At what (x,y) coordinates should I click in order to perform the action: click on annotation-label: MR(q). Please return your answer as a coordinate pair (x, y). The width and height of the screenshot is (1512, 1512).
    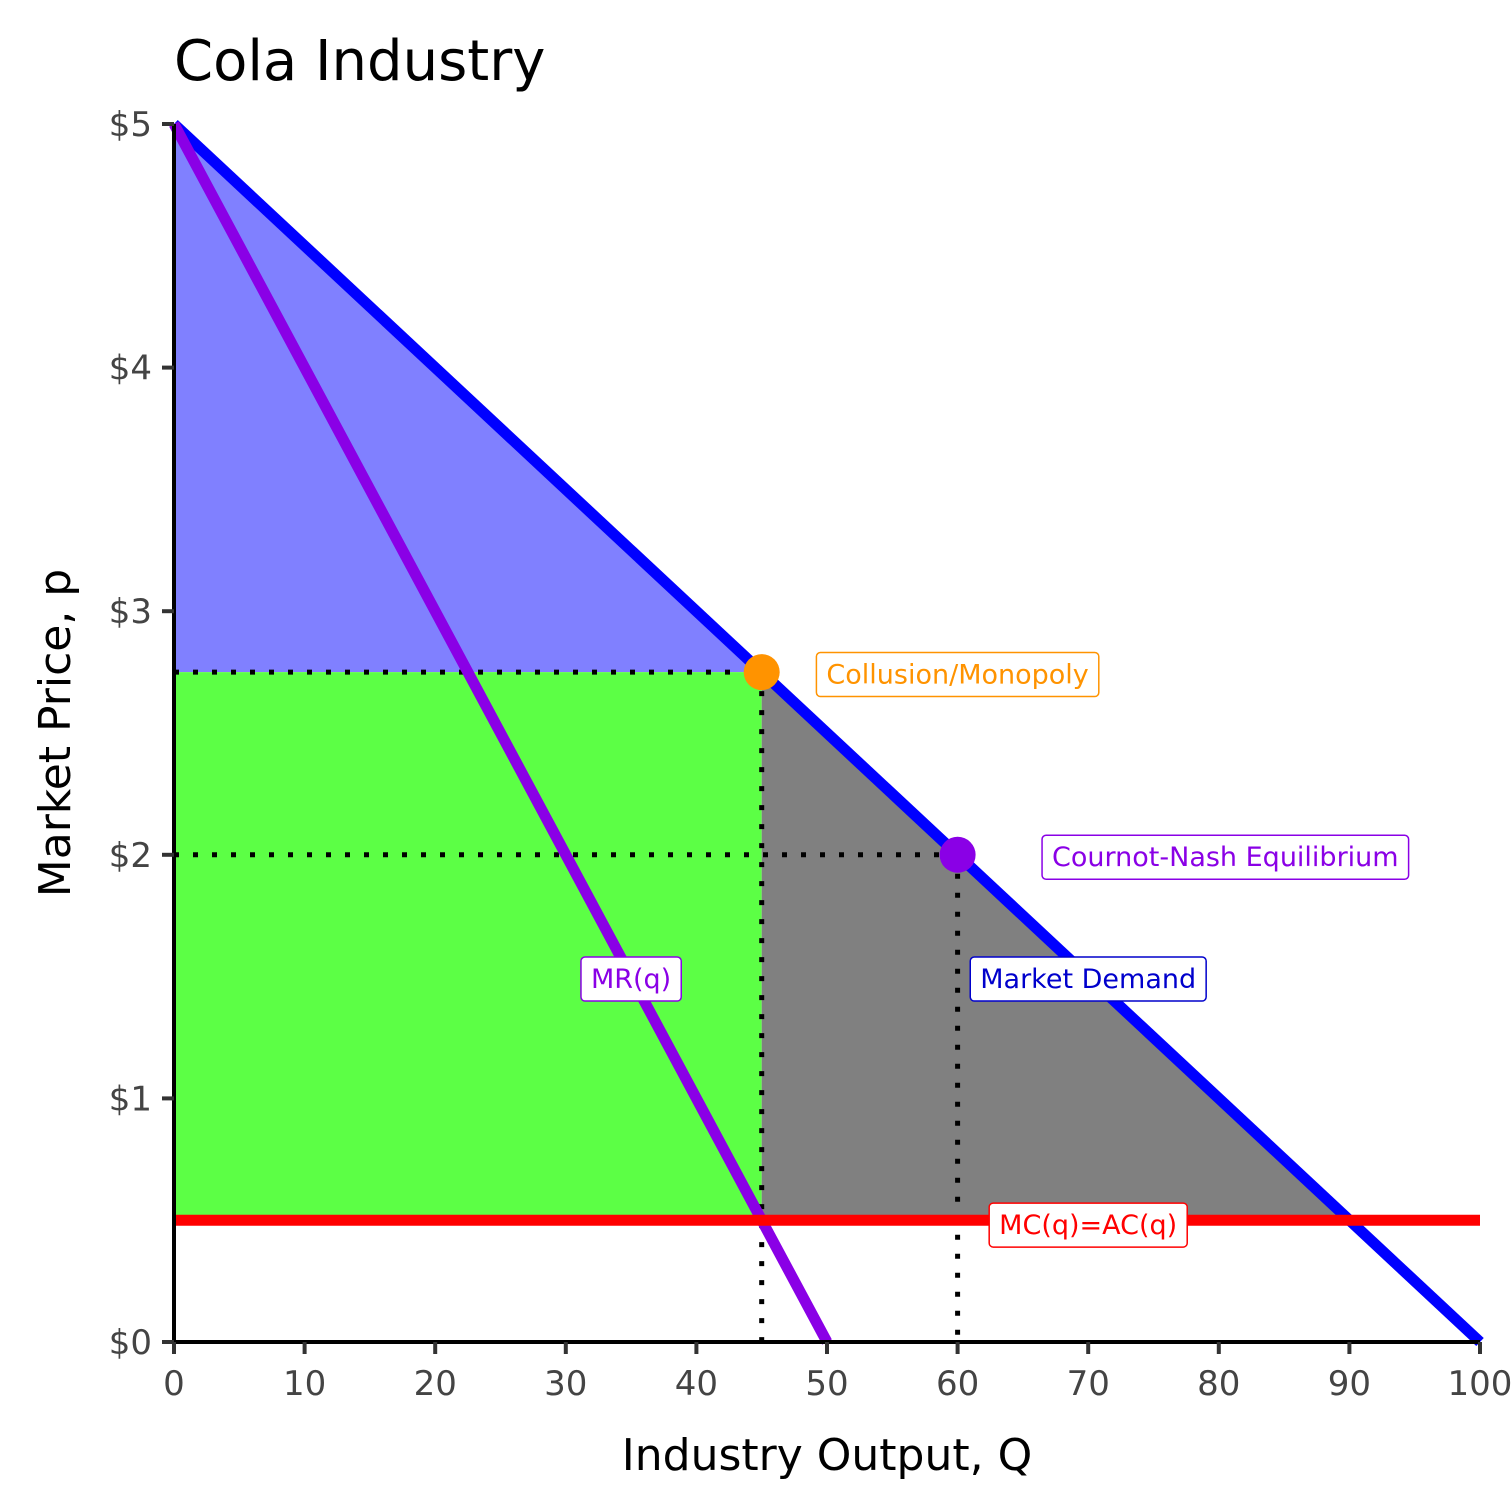
    Looking at the image, I should click on (631, 979).